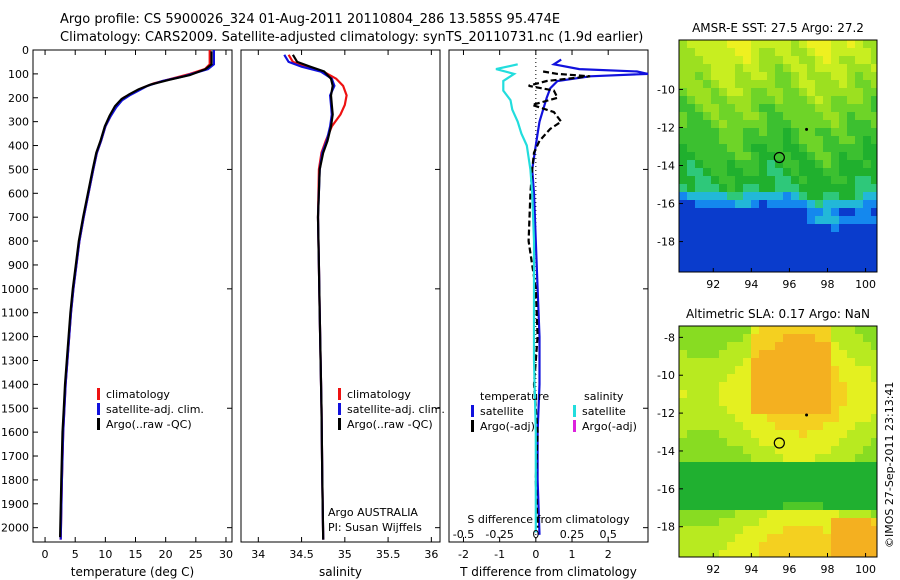 The height and width of the screenshot is (580, 900). What do you see at coordinates (604, 411) in the screenshot?
I see `legend-label: satellite` at bounding box center [604, 411].